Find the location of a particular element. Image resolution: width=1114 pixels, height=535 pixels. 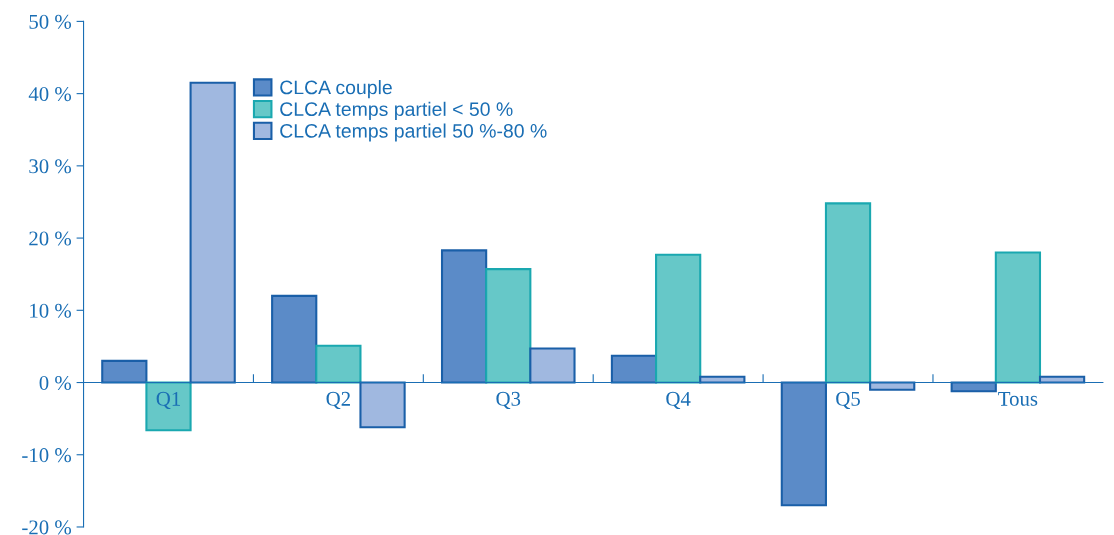

legend-label: CLCA couple is located at coordinates (336, 89).